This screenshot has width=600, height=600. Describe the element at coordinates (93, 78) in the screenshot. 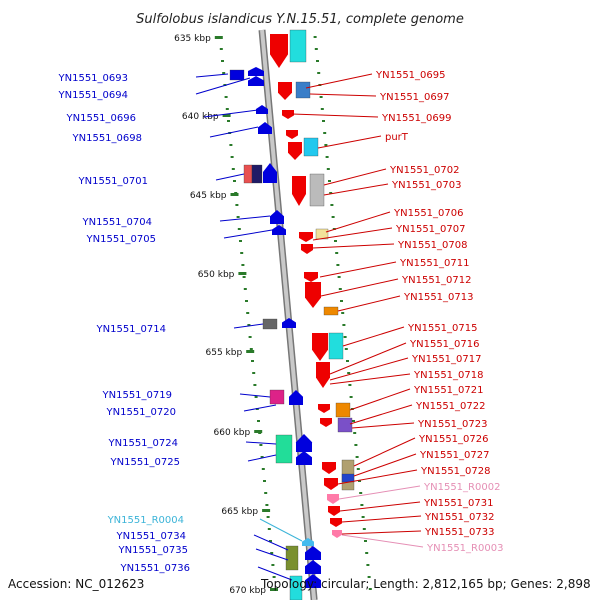

I see `gene-label-yn1551-0693: YN1551_0693` at that location.